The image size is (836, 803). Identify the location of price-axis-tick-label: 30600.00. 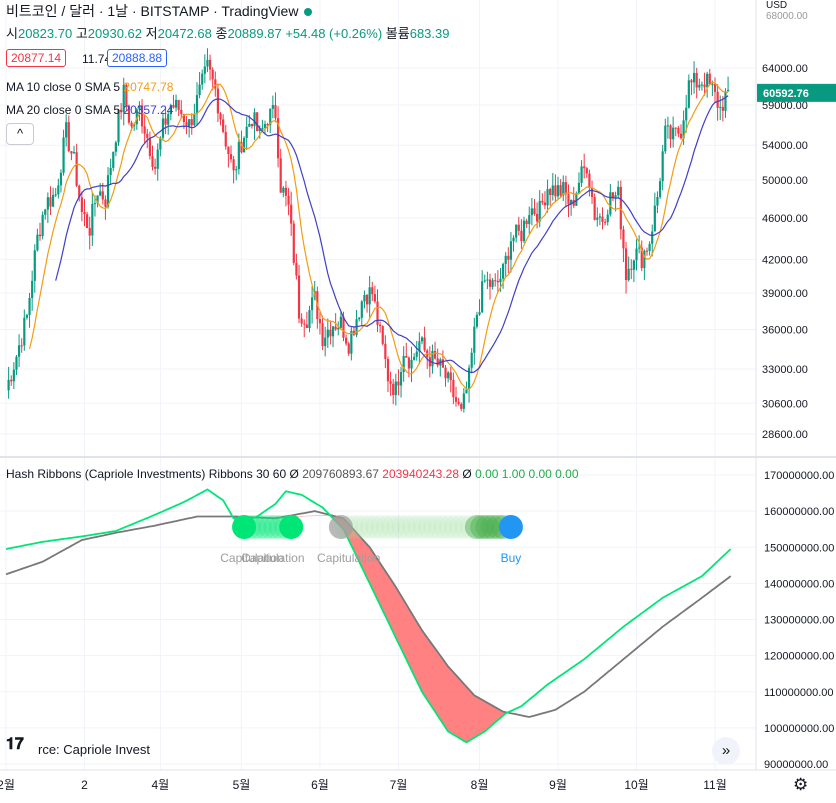
(785, 404).